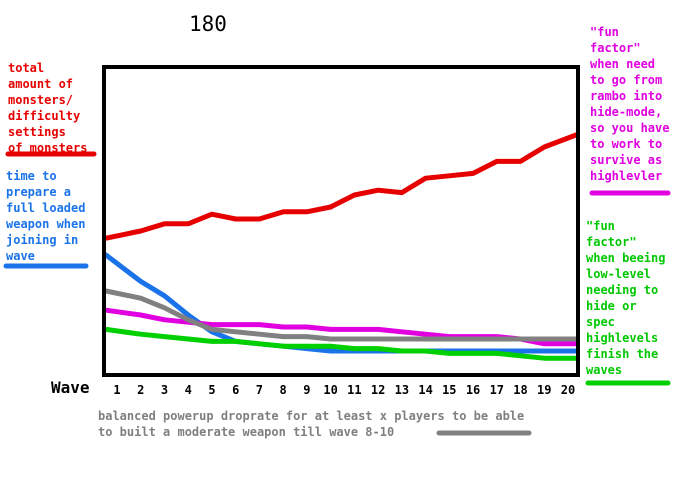  What do you see at coordinates (235, 390) in the screenshot?
I see `x-tick-label: 6` at bounding box center [235, 390].